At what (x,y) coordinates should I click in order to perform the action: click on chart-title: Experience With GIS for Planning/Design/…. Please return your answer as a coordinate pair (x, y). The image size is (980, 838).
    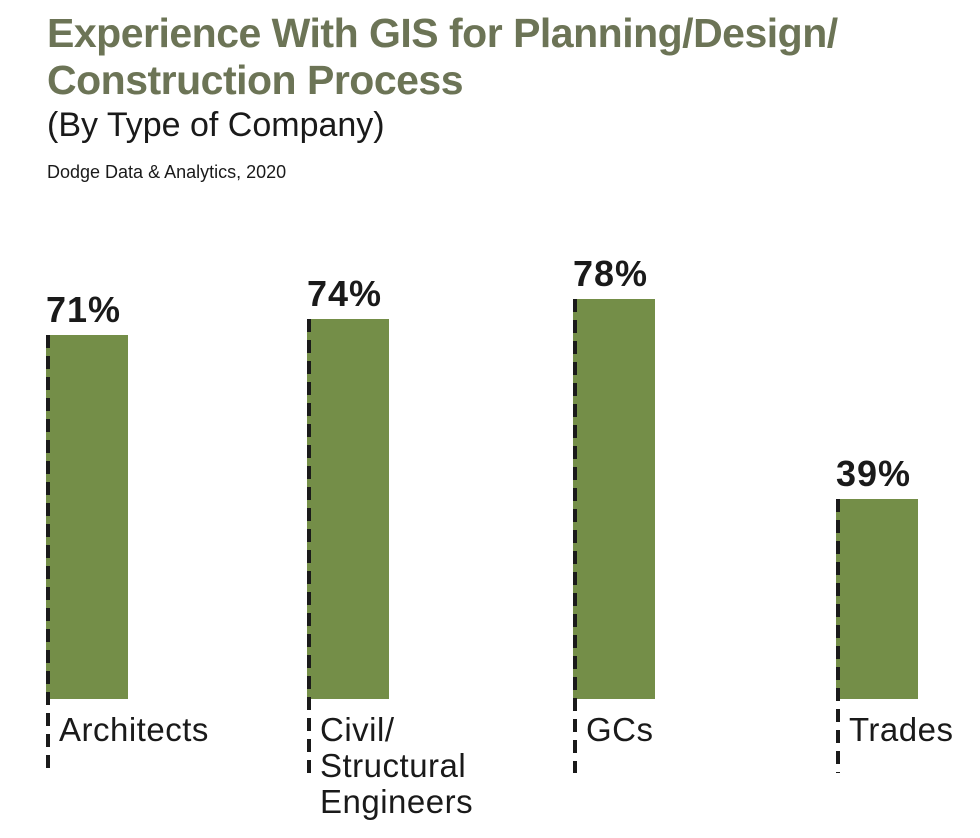
    Looking at the image, I should click on (497, 57).